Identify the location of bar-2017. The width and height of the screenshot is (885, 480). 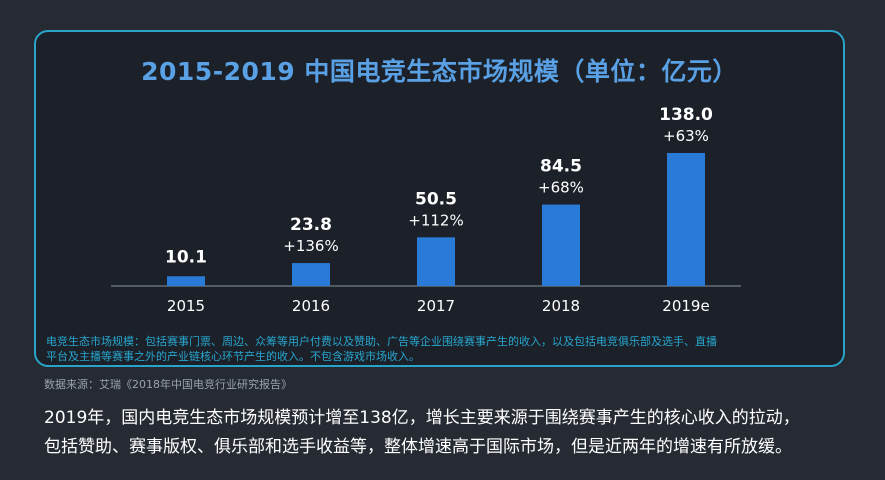
(436, 261).